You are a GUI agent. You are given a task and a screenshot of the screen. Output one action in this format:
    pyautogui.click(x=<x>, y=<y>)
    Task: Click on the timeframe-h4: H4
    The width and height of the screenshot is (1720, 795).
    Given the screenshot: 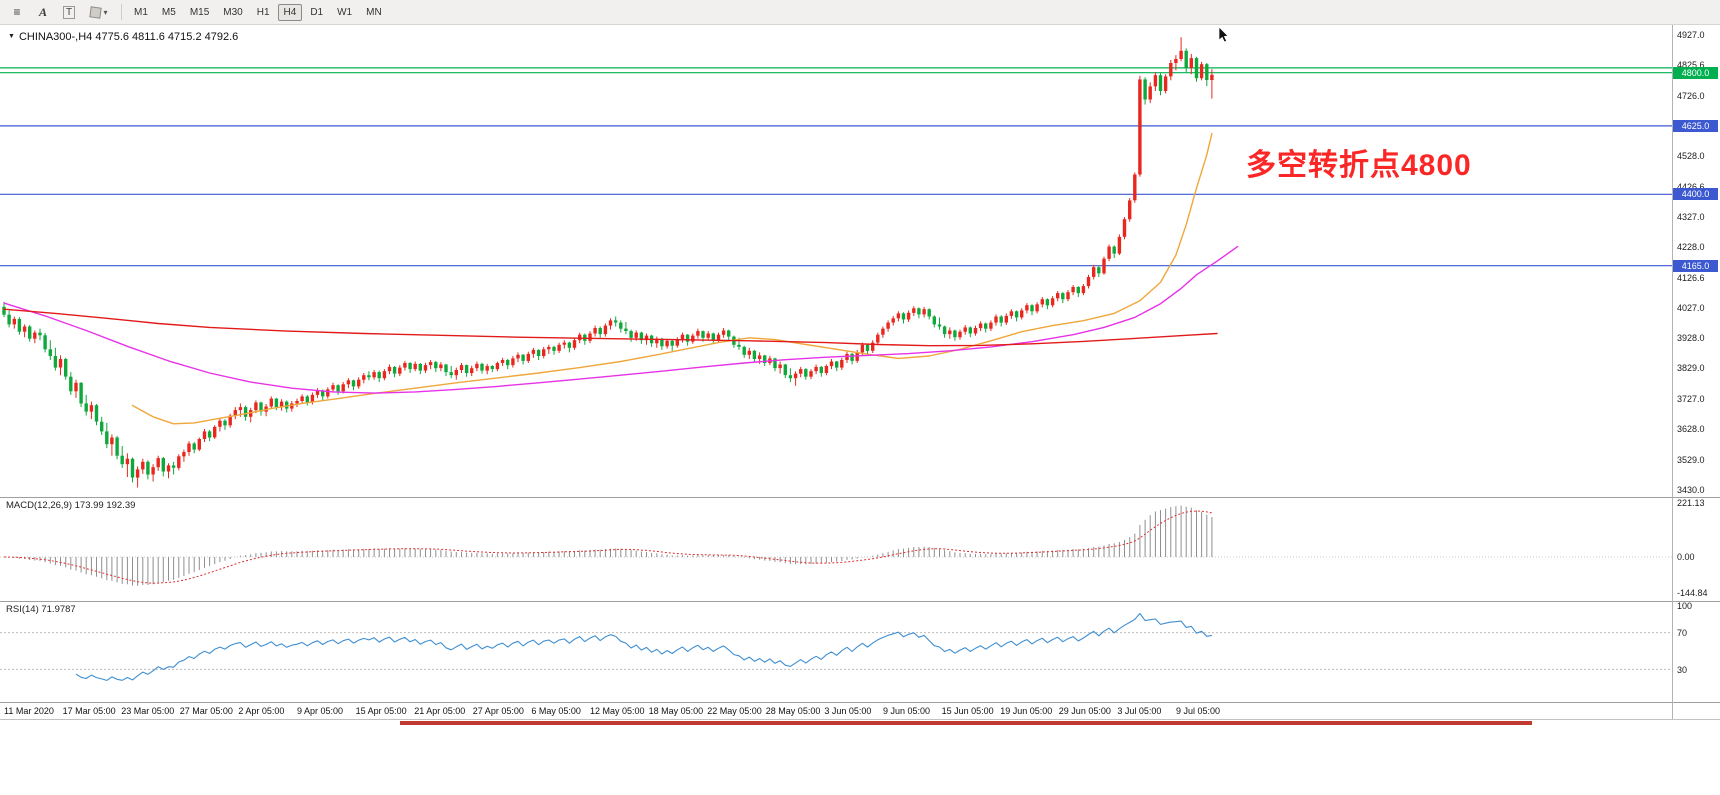 What is the action you would take?
    pyautogui.click(x=290, y=12)
    